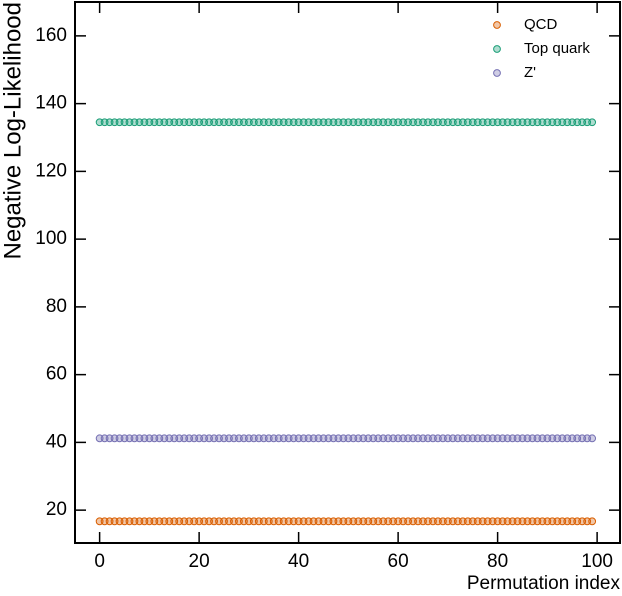 The height and width of the screenshot is (596, 622). I want to click on y-axis-label: Negative Log-Likelihood, so click(13, 131).